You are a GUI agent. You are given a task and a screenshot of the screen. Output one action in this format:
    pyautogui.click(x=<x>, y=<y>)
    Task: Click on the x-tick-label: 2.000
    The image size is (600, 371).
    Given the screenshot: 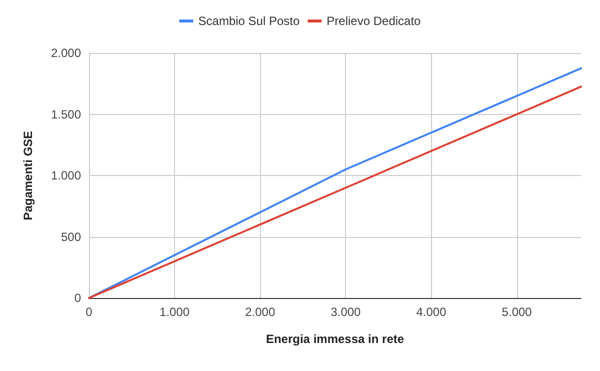 What is the action you would take?
    pyautogui.click(x=260, y=312)
    